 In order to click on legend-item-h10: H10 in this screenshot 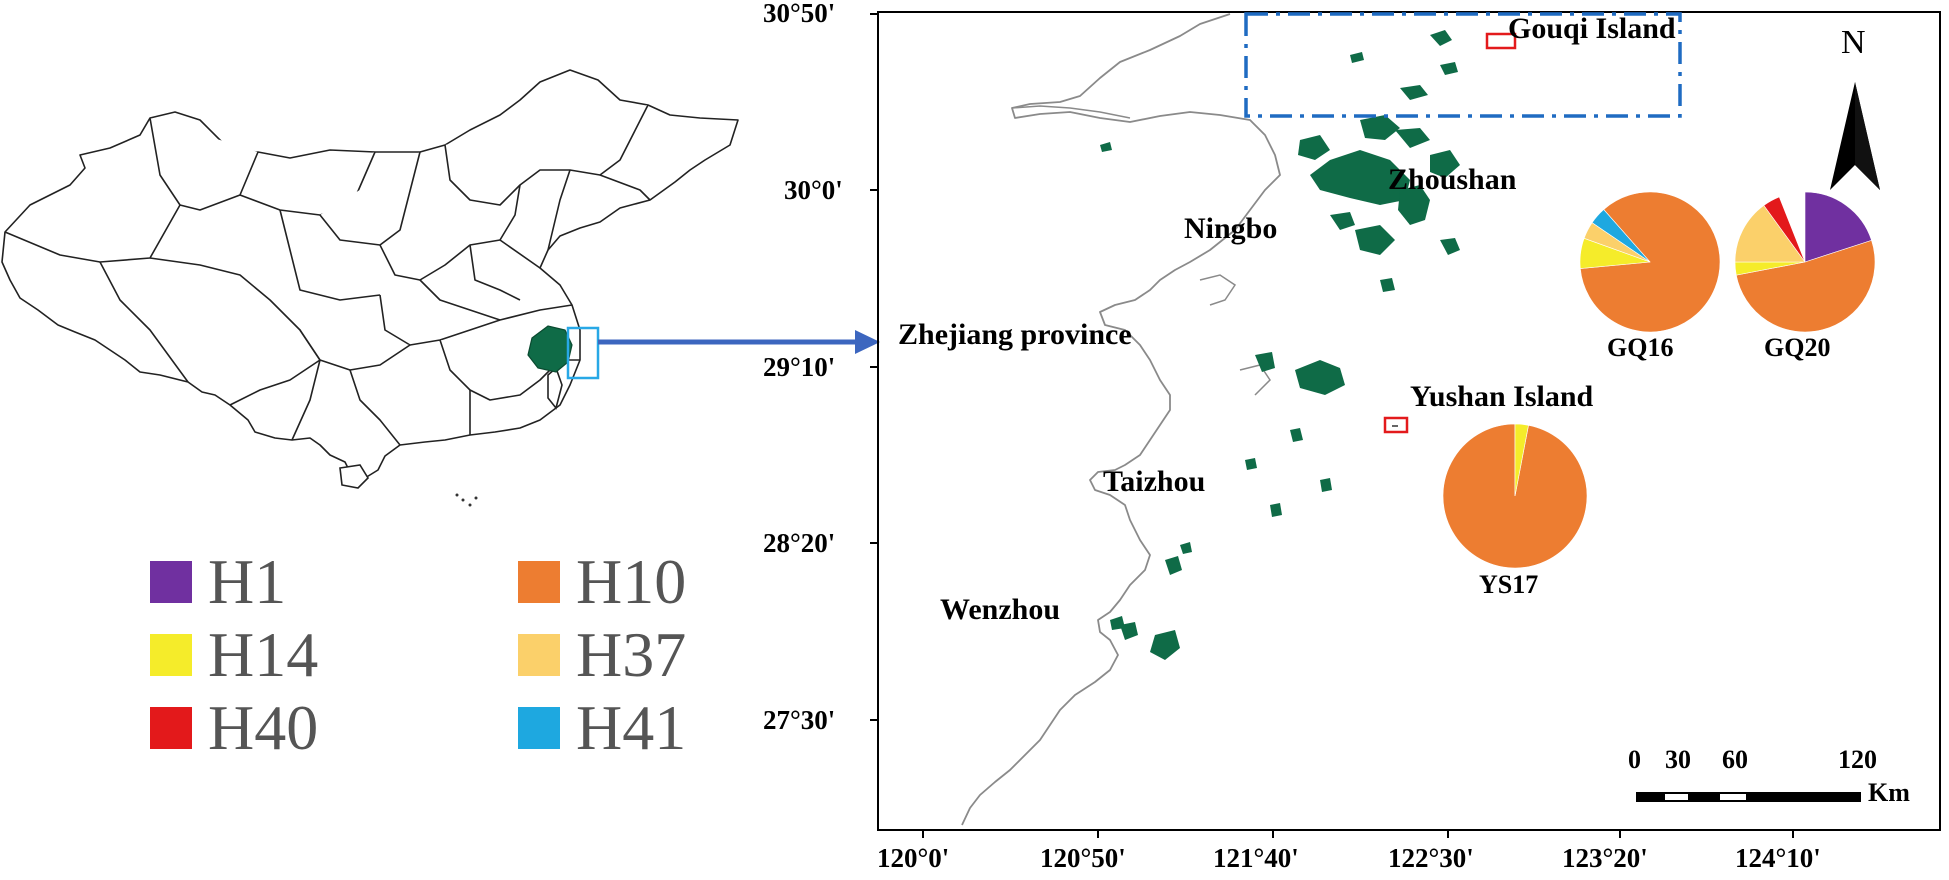, I will do `click(602, 581)`.